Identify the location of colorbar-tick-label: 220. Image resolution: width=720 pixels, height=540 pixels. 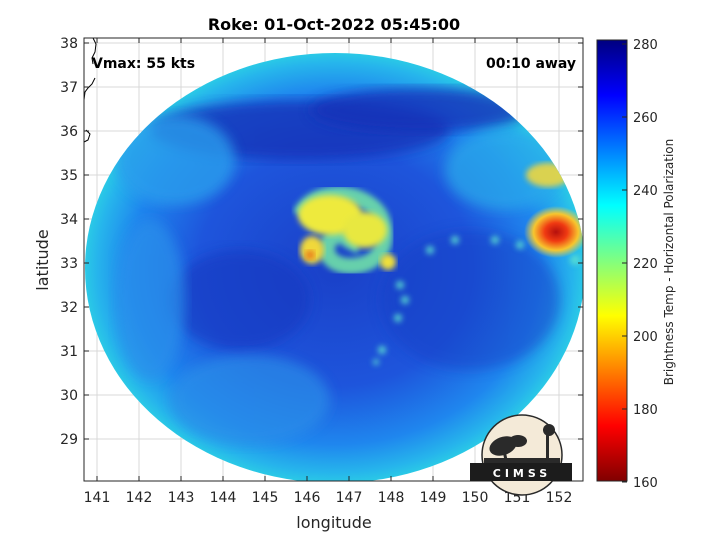
(645, 264).